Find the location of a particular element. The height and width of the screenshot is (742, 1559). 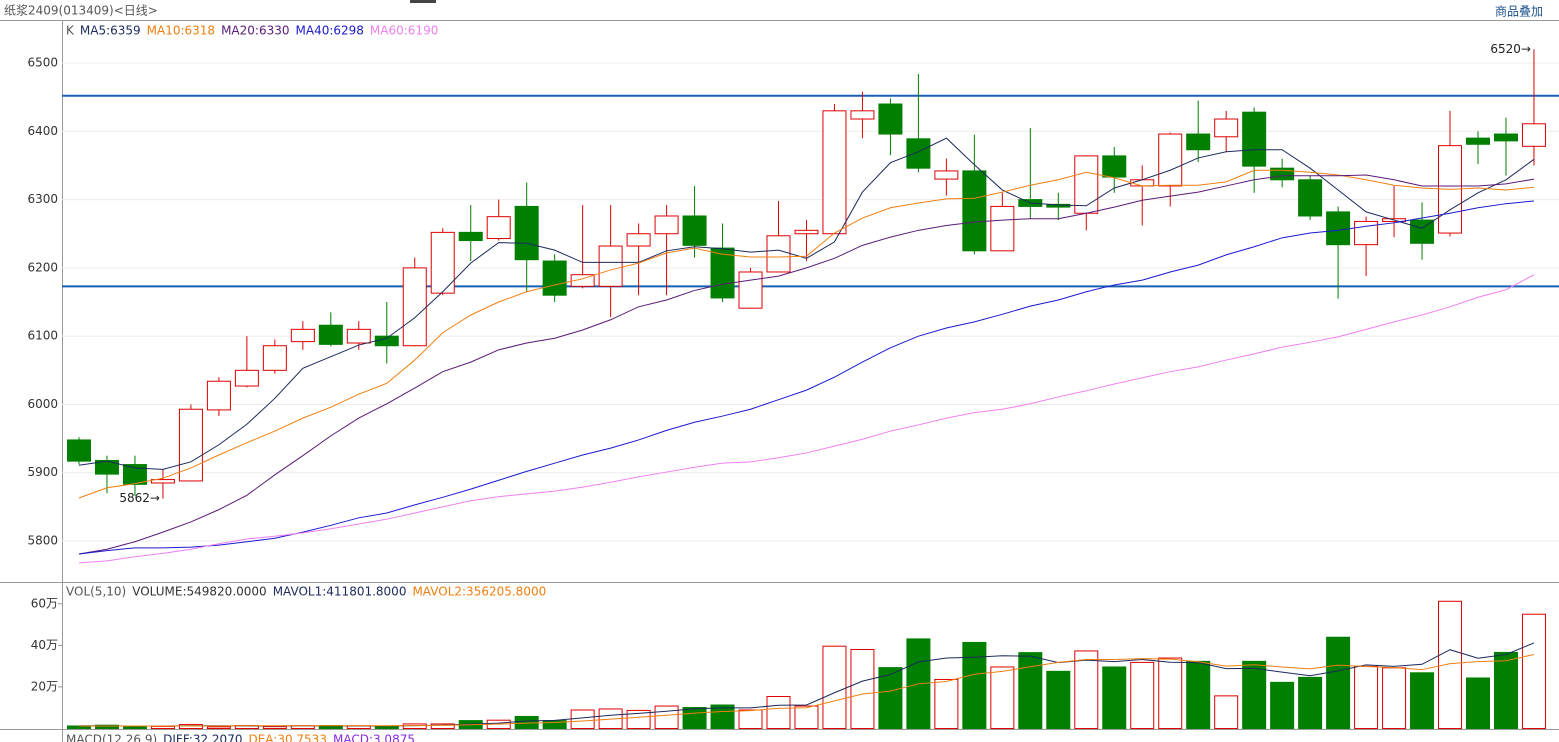

legend-entry: VOLUME:549820.0000 is located at coordinates (199, 592).